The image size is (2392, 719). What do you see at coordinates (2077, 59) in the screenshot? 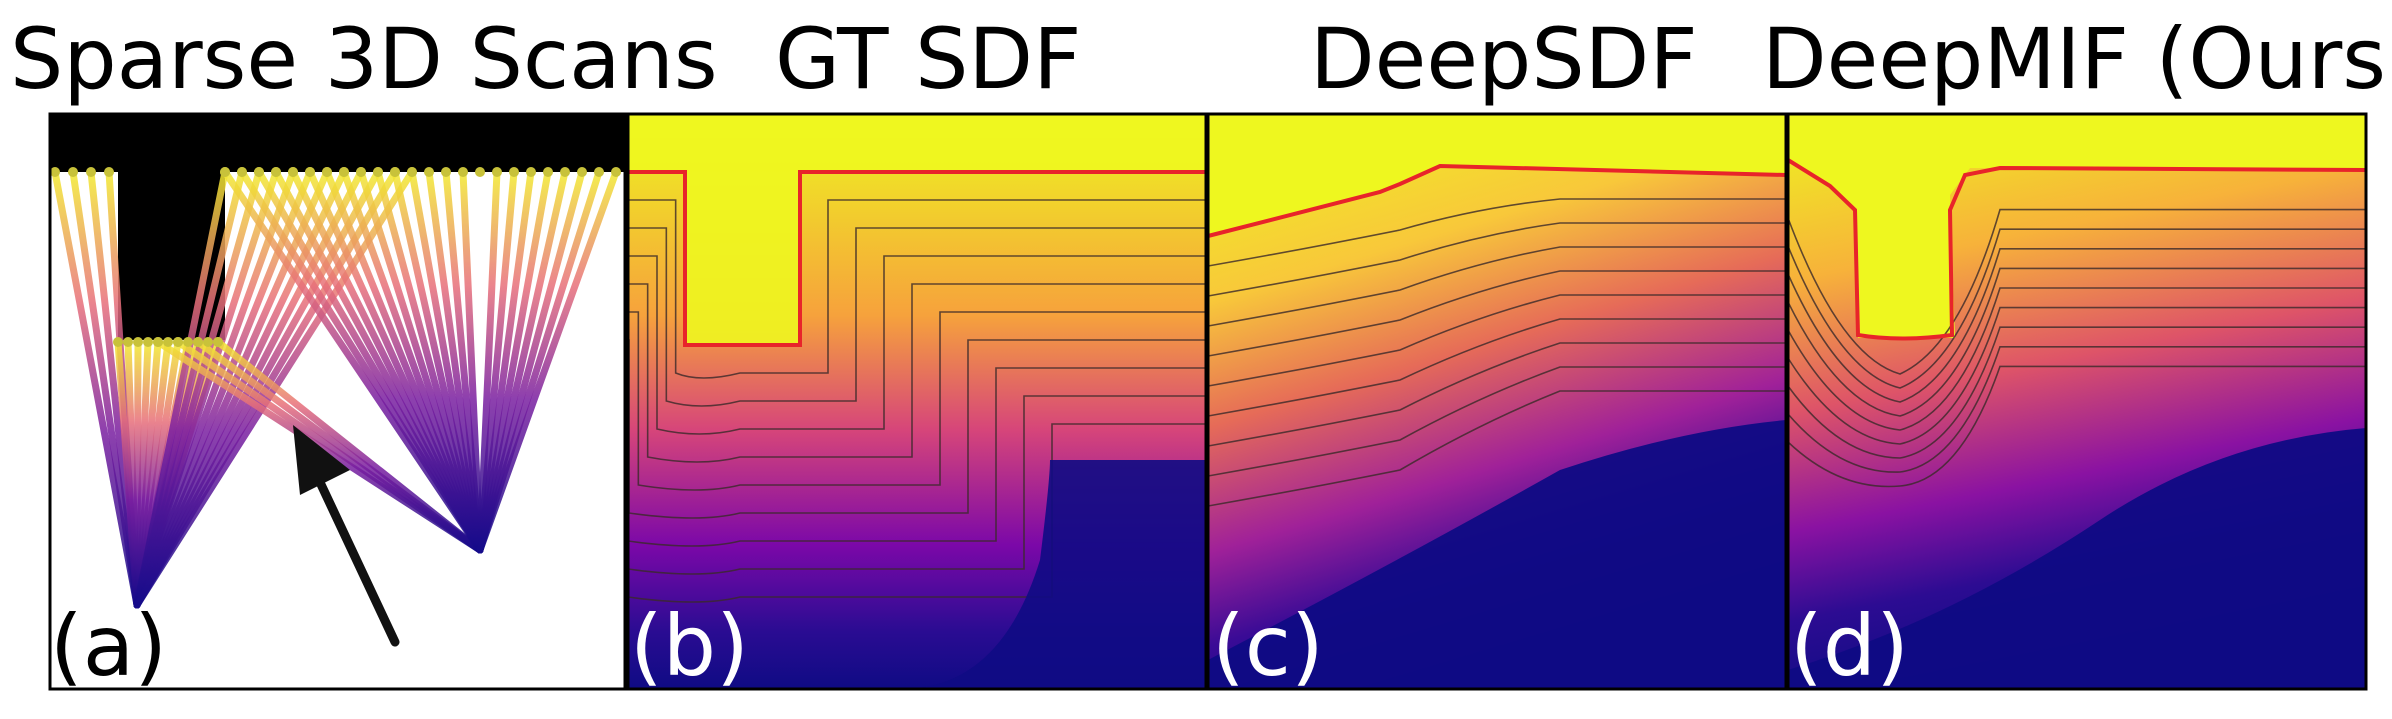
I see `panel-title-d: DeepMIF (Ours)` at bounding box center [2077, 59].